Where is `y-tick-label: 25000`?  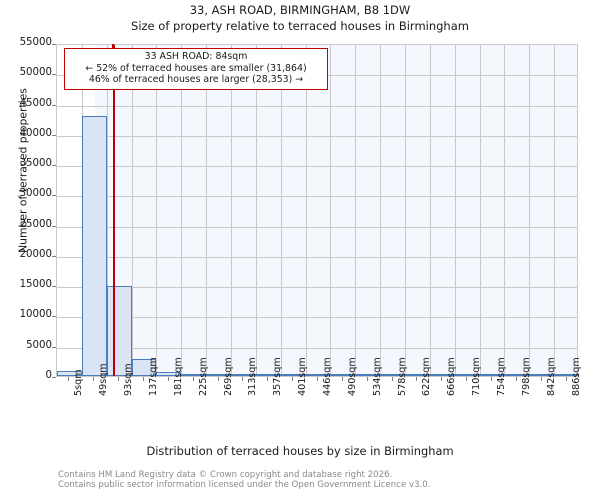 y-tick-label: 25000 is located at coordinates (35, 224).